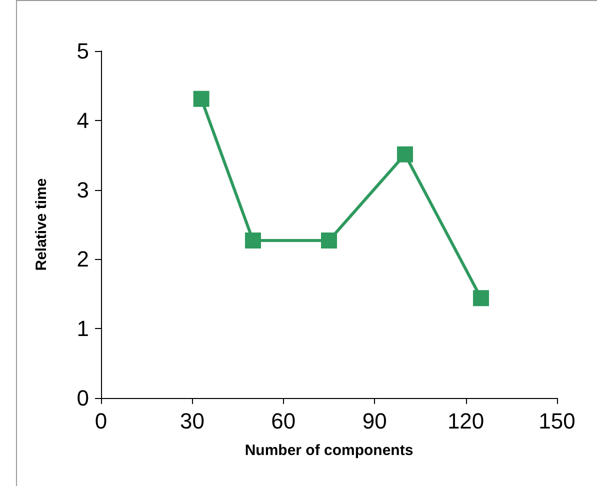  I want to click on x-axis-title: Number of components, so click(329, 450).